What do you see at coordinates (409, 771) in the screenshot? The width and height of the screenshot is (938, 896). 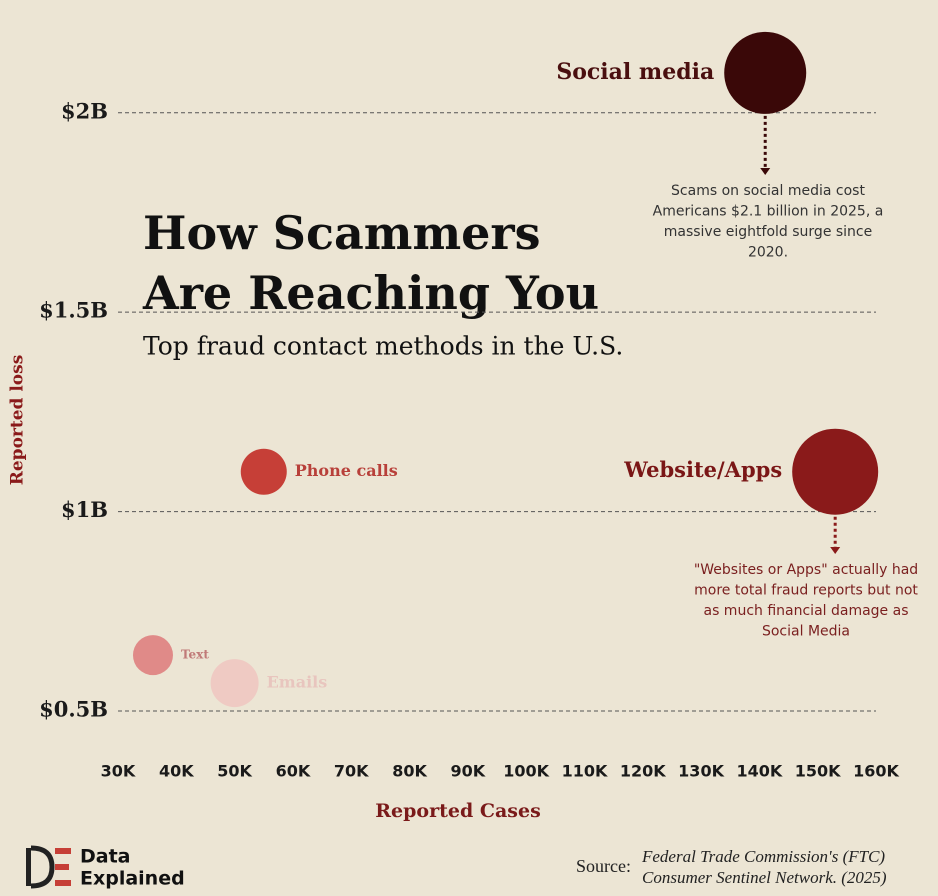 I see `x-tick-label: 80K` at bounding box center [409, 771].